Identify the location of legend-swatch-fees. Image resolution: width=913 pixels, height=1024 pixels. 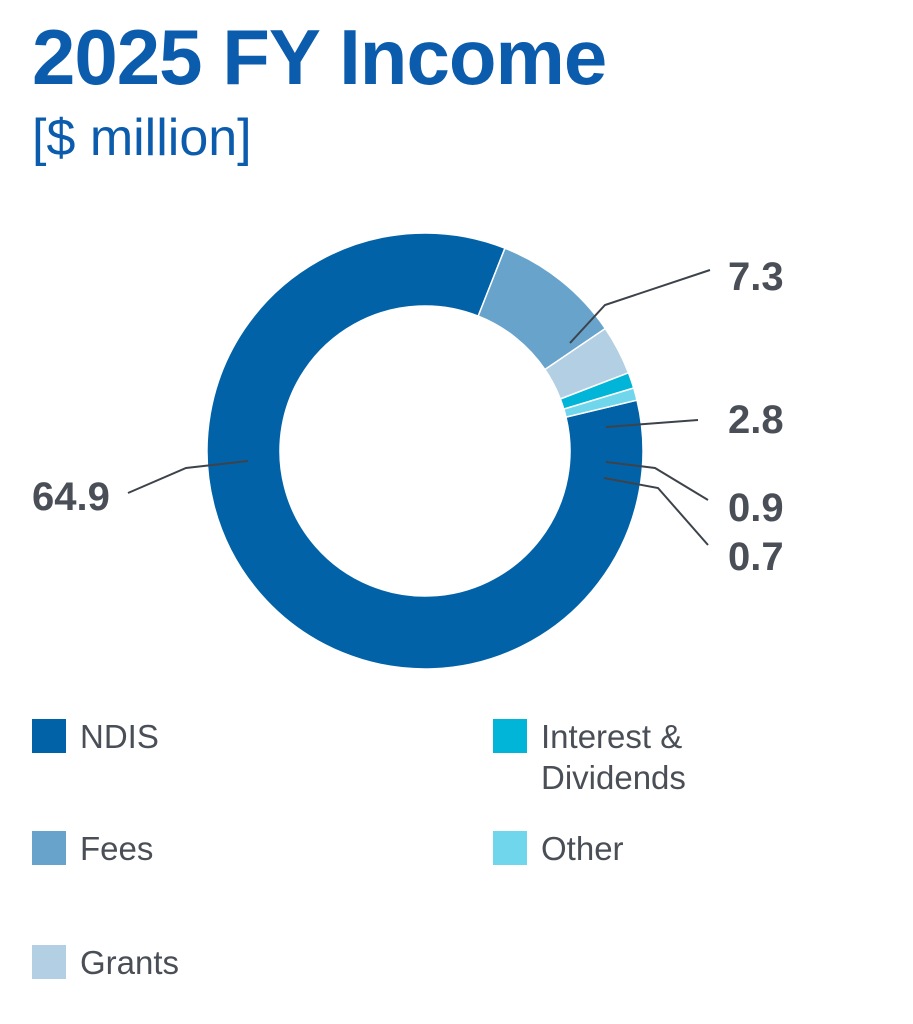
(49, 848).